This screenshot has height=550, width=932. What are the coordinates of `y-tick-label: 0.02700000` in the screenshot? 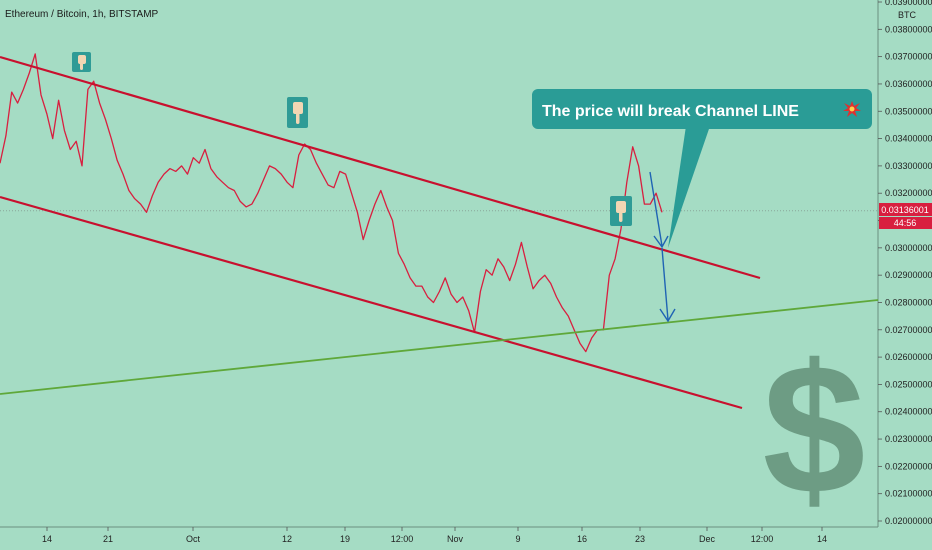 It's located at (908, 330).